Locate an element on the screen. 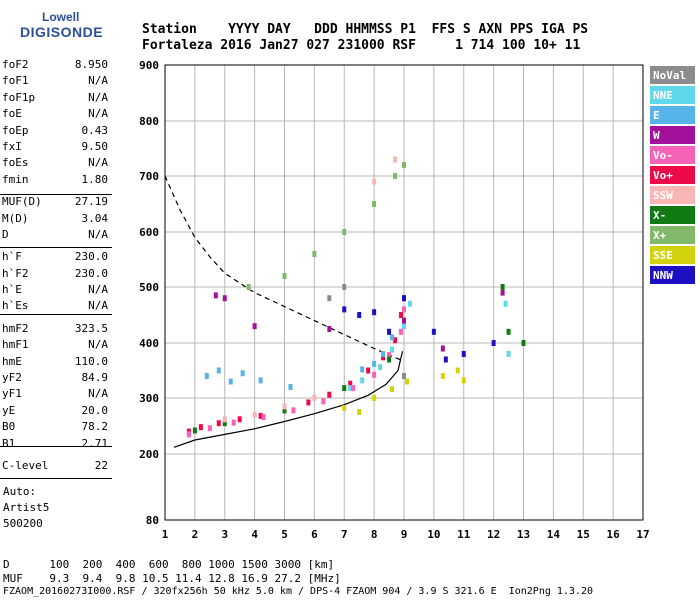  lowell-digisonde-logo: Lowell DIGISONDE is located at coordinates (65, 30).